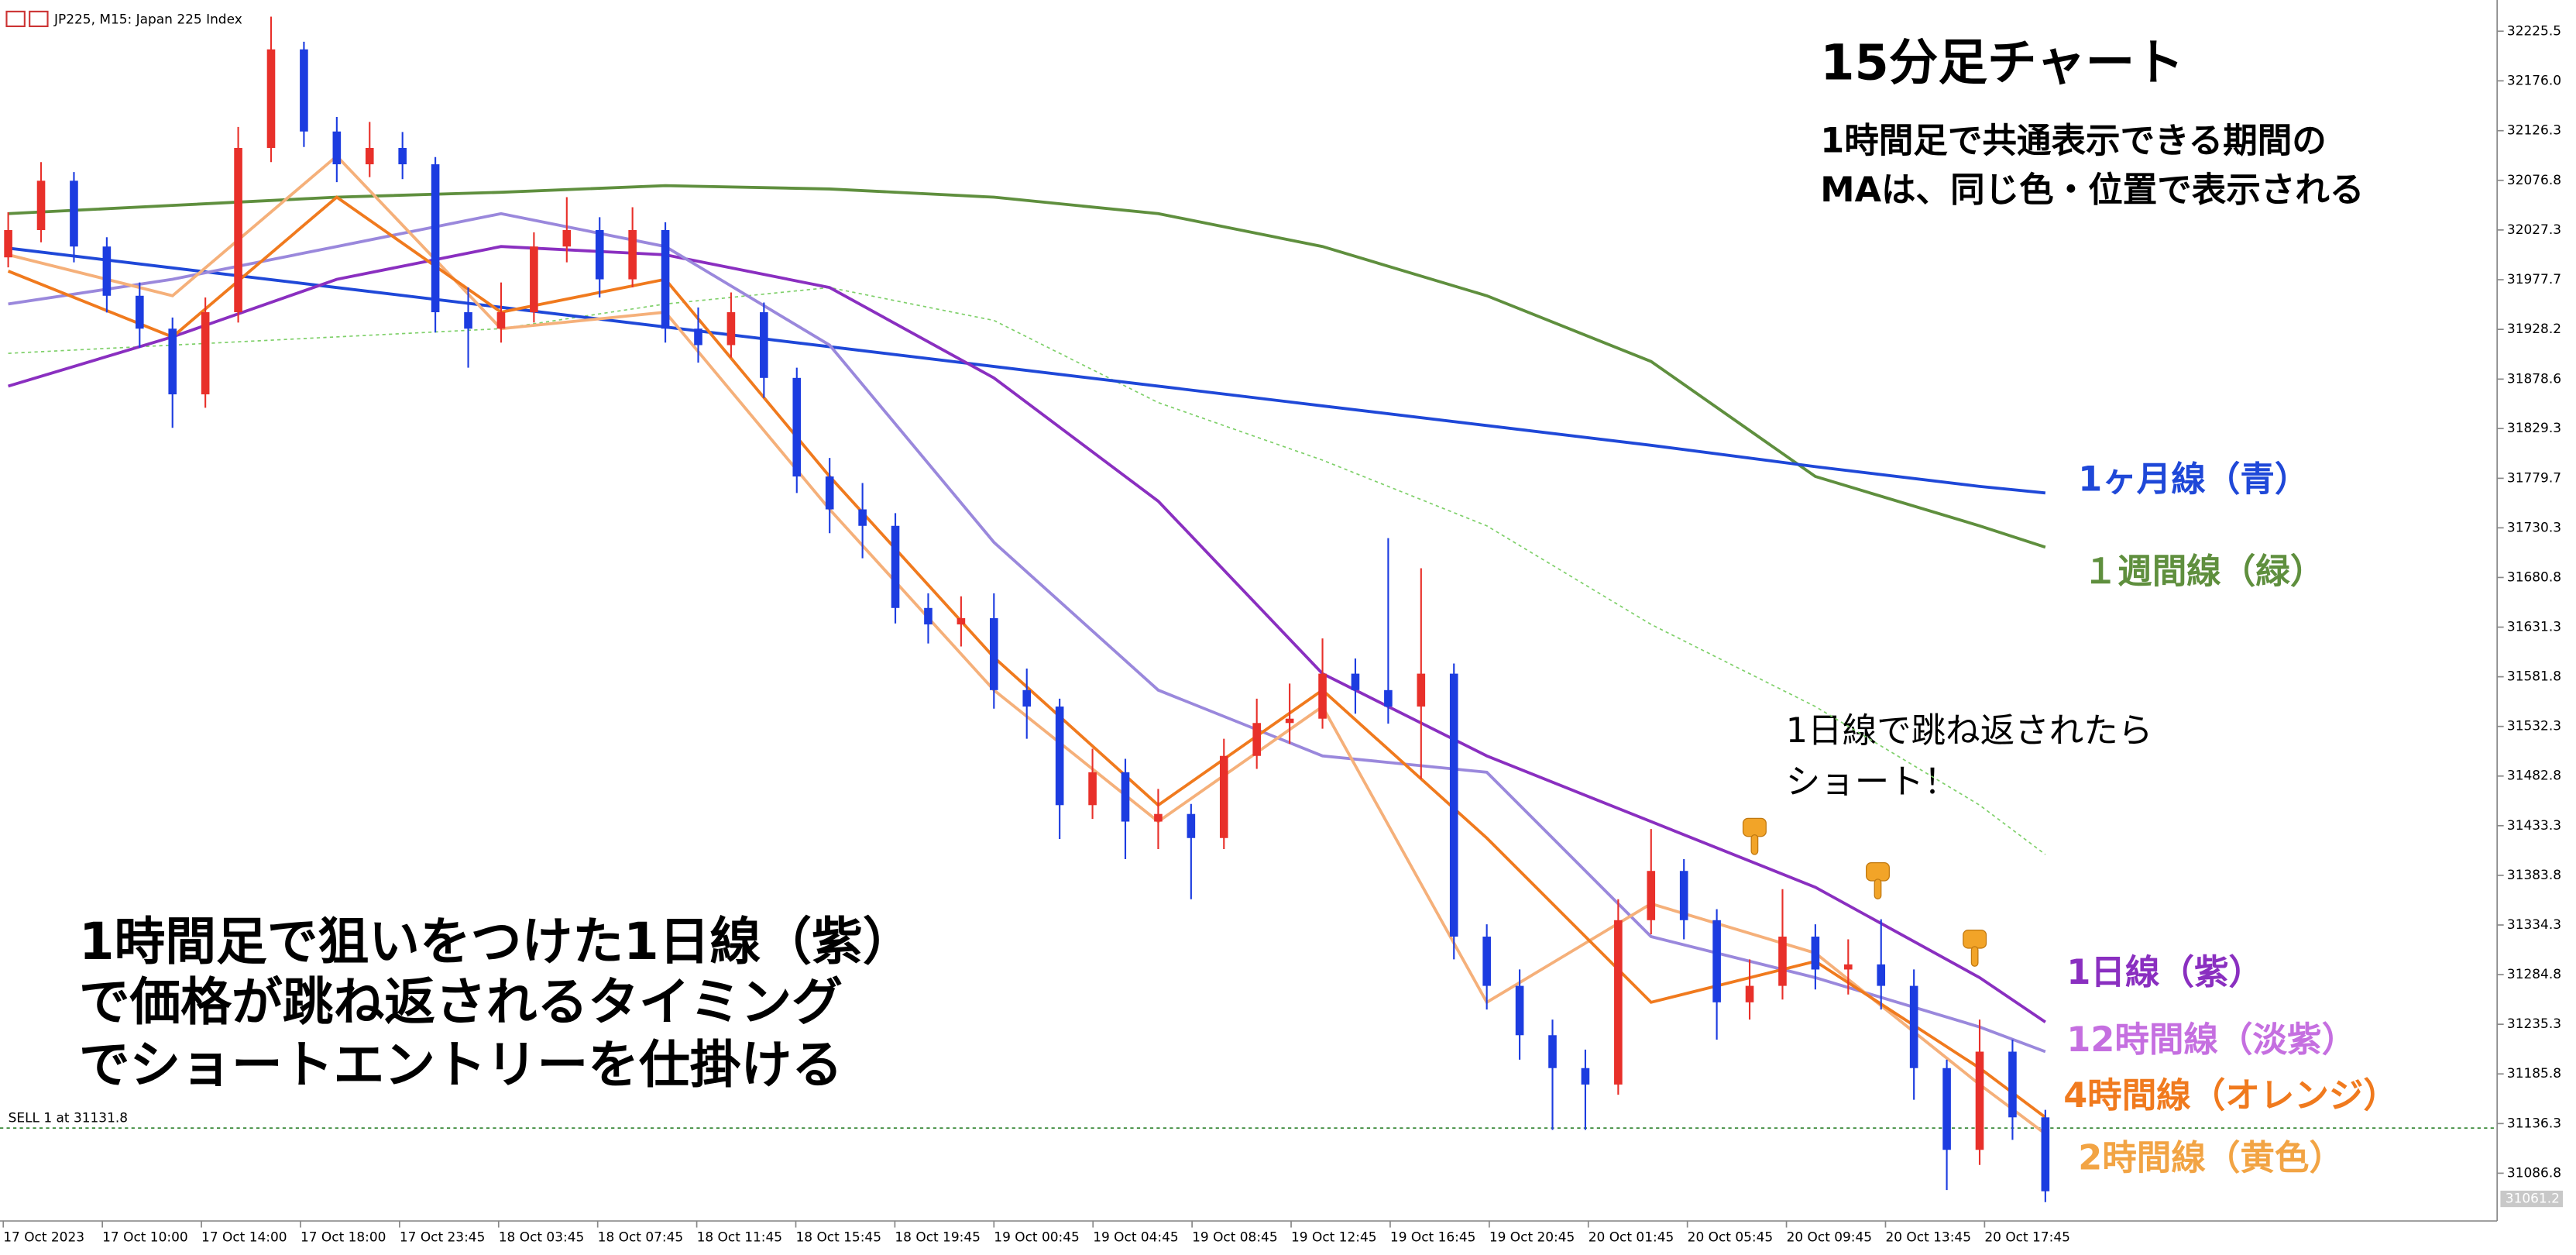  I want to click on y-tick-label: 32076.8, so click(2534, 179).